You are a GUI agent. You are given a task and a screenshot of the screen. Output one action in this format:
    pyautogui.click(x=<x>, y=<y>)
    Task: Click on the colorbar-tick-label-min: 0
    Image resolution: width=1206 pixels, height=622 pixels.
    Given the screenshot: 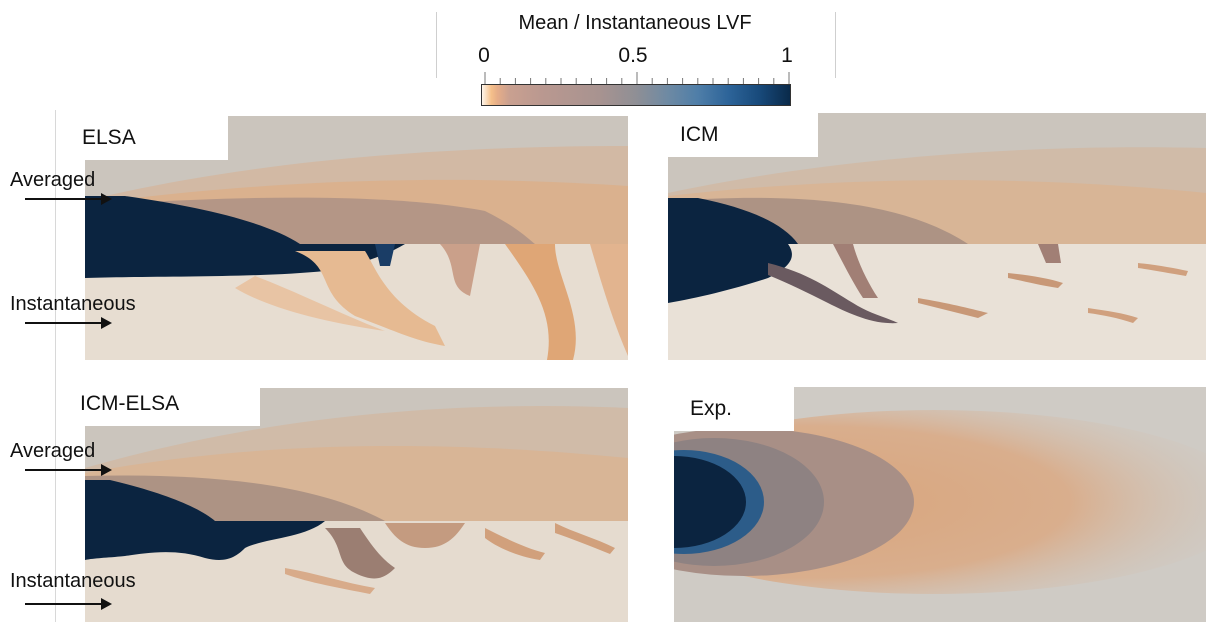 What is the action you would take?
    pyautogui.click(x=484, y=55)
    